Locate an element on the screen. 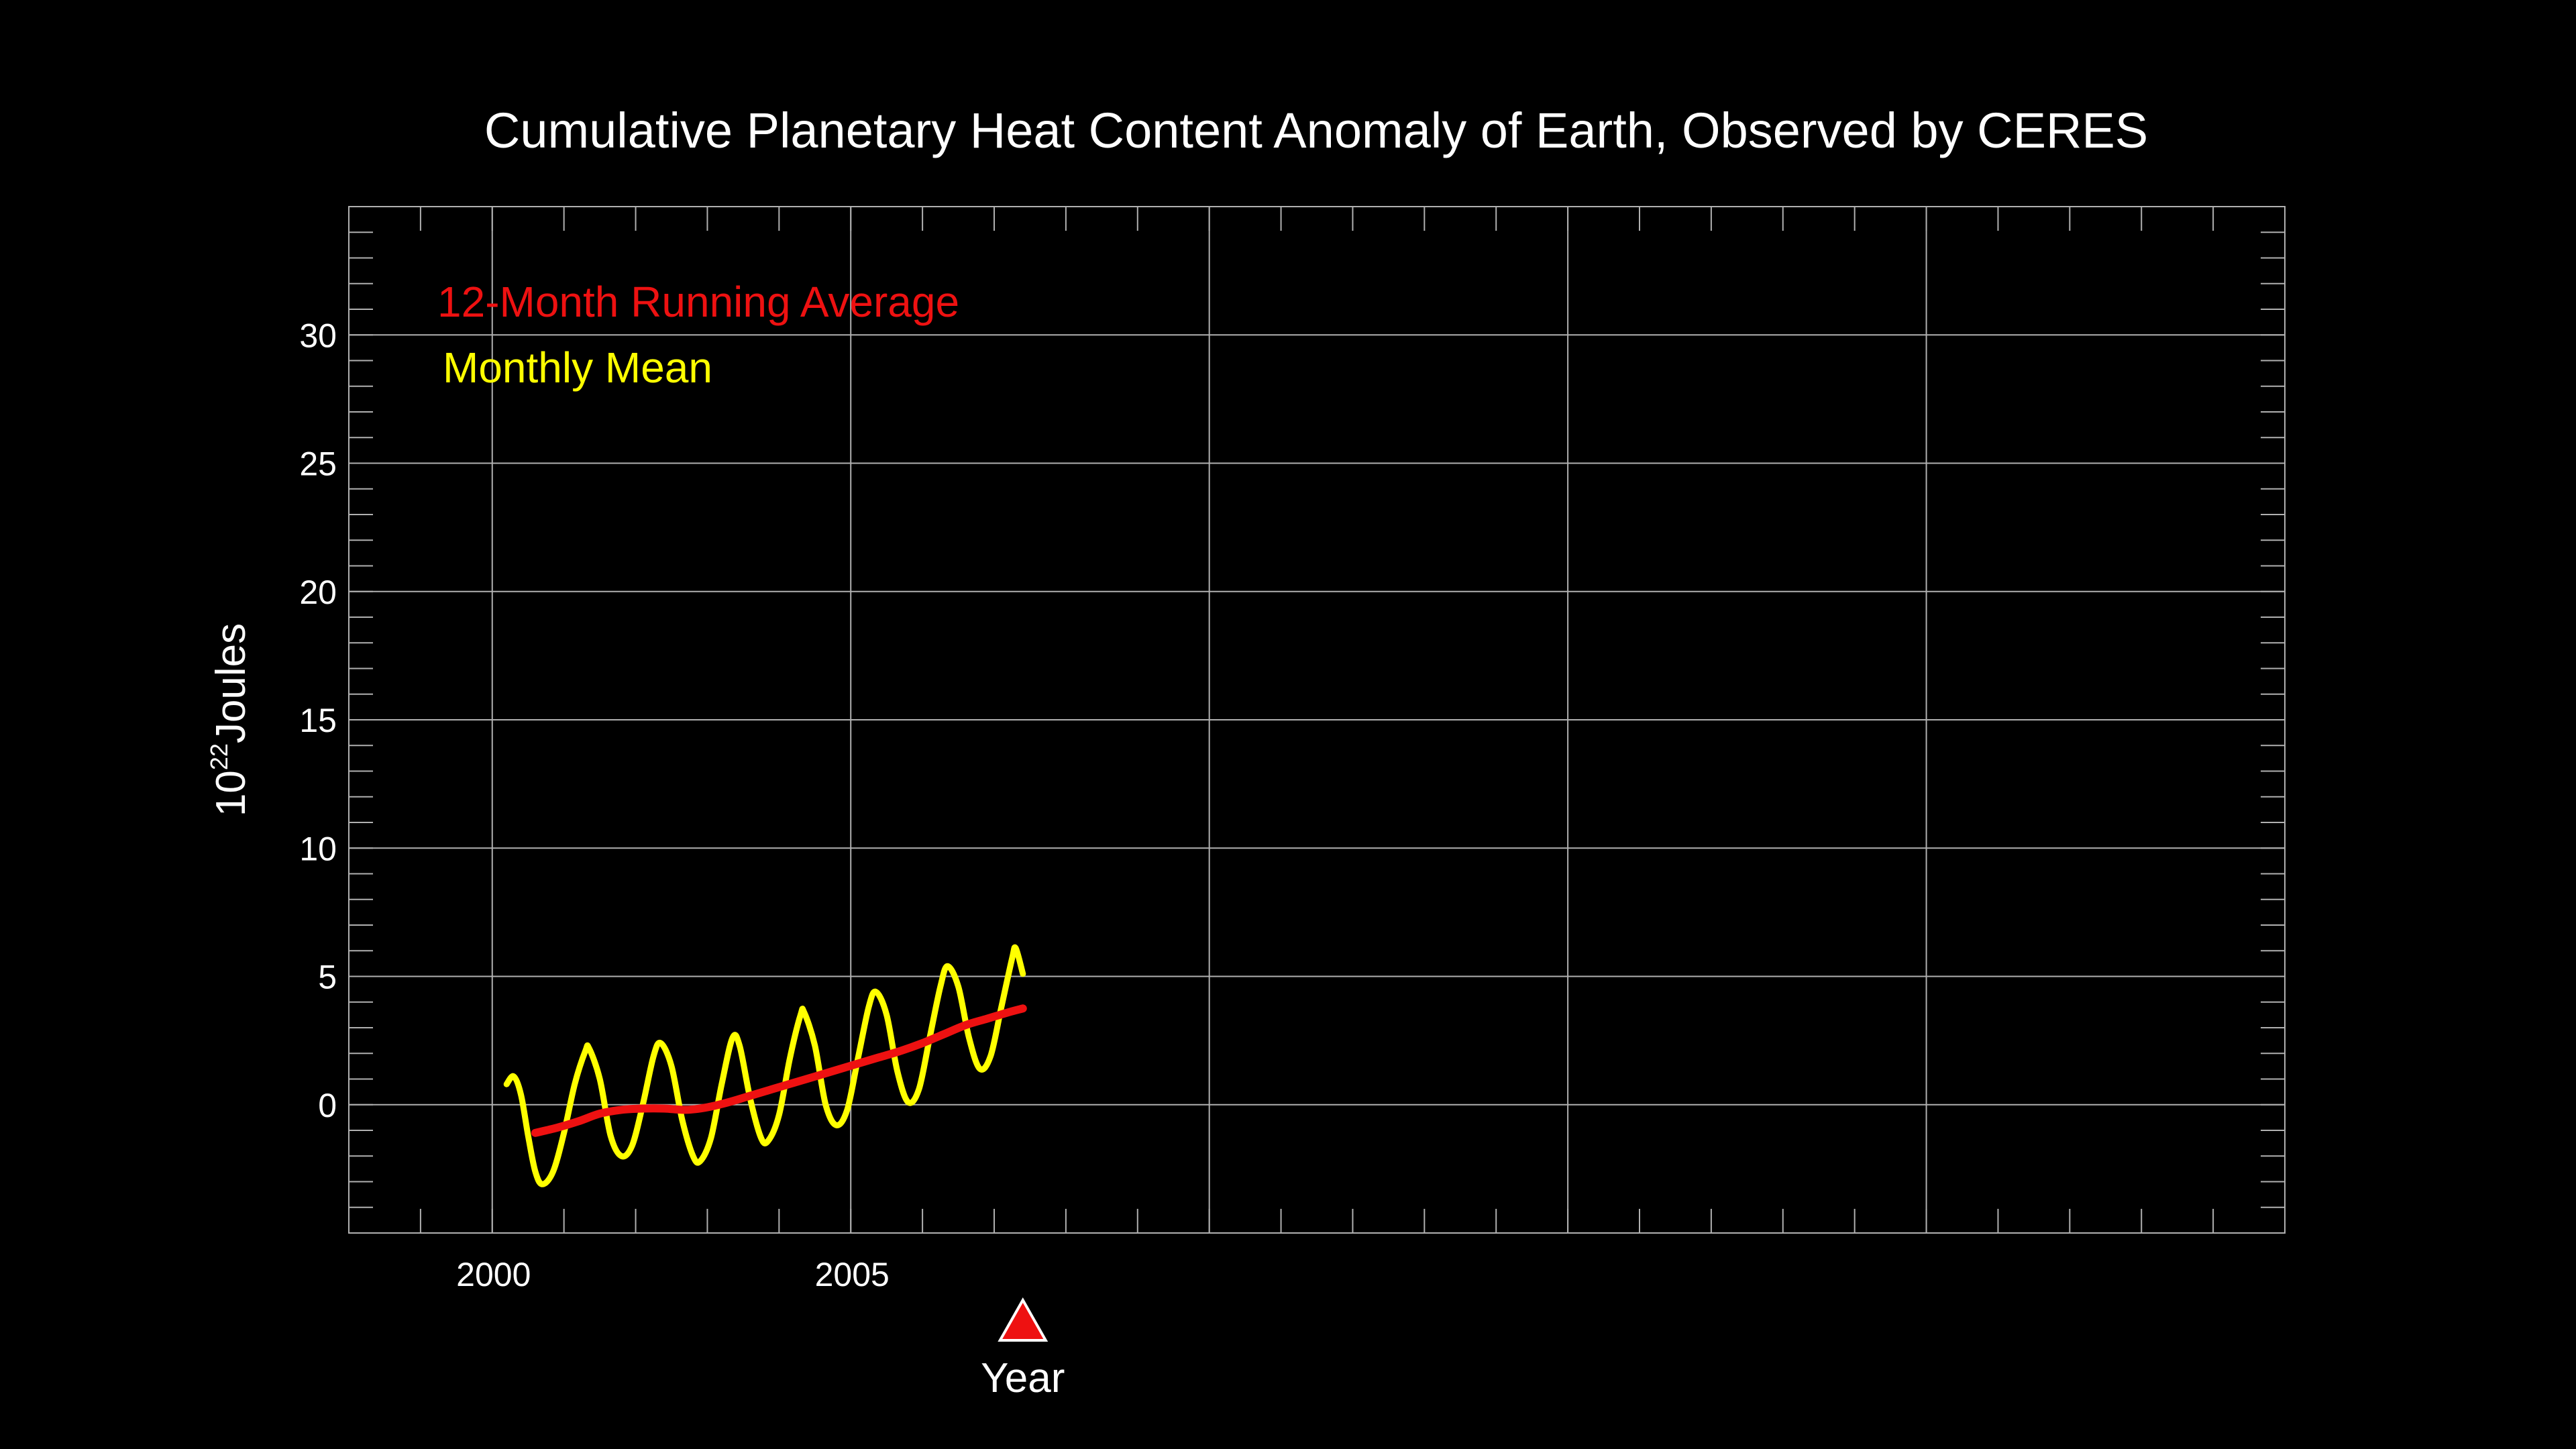 Image resolution: width=2576 pixels, height=1449 pixels. series-layer is located at coordinates (765, 1065).